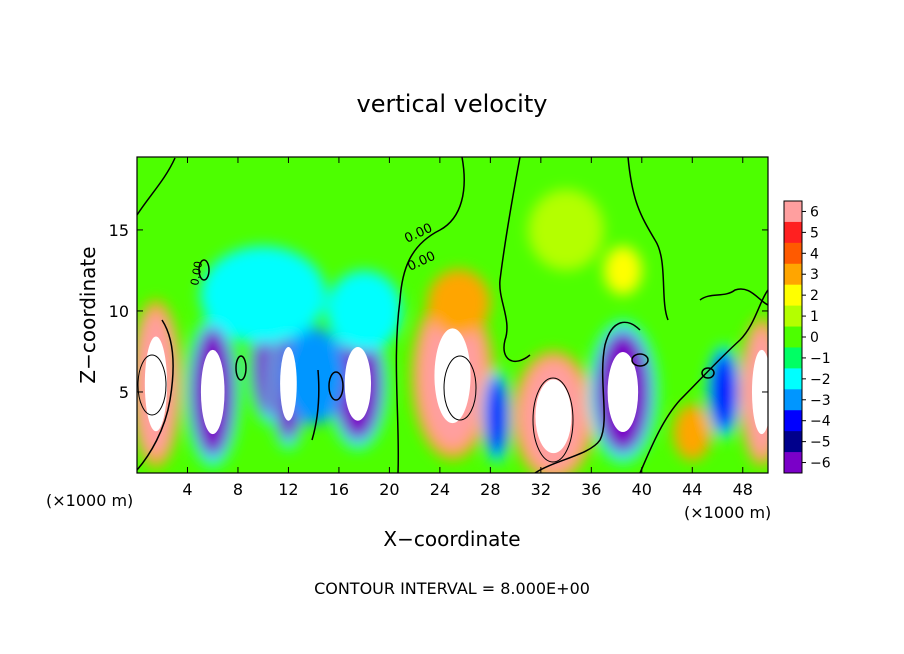  Describe the element at coordinates (288, 489) in the screenshot. I see `x-tick-label: 12` at that location.